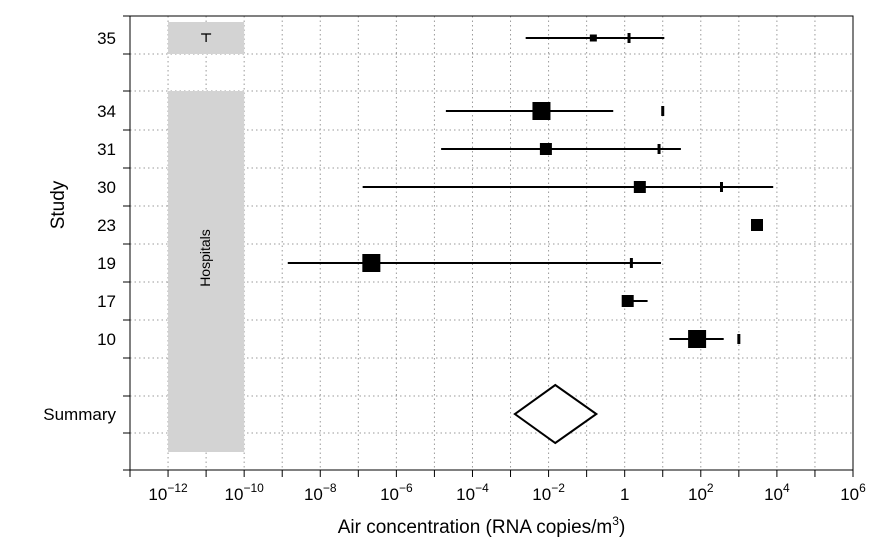  I want to click on category-bands: Hospitals, so click(206, 237).